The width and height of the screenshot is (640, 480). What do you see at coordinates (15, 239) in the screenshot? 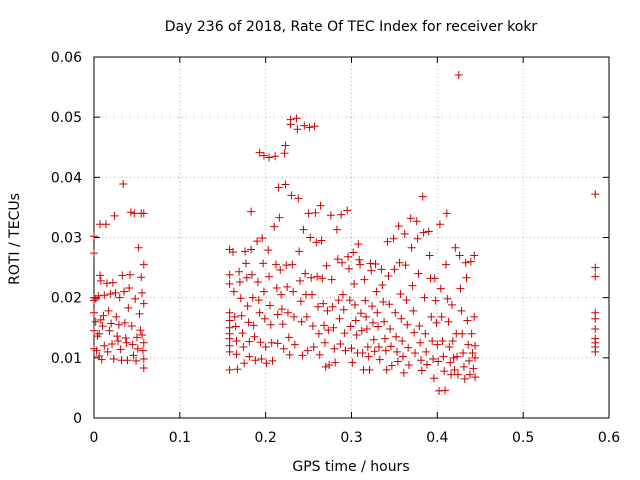
I see `y-axis-label: ROTI / TECUs` at bounding box center [15, 239].